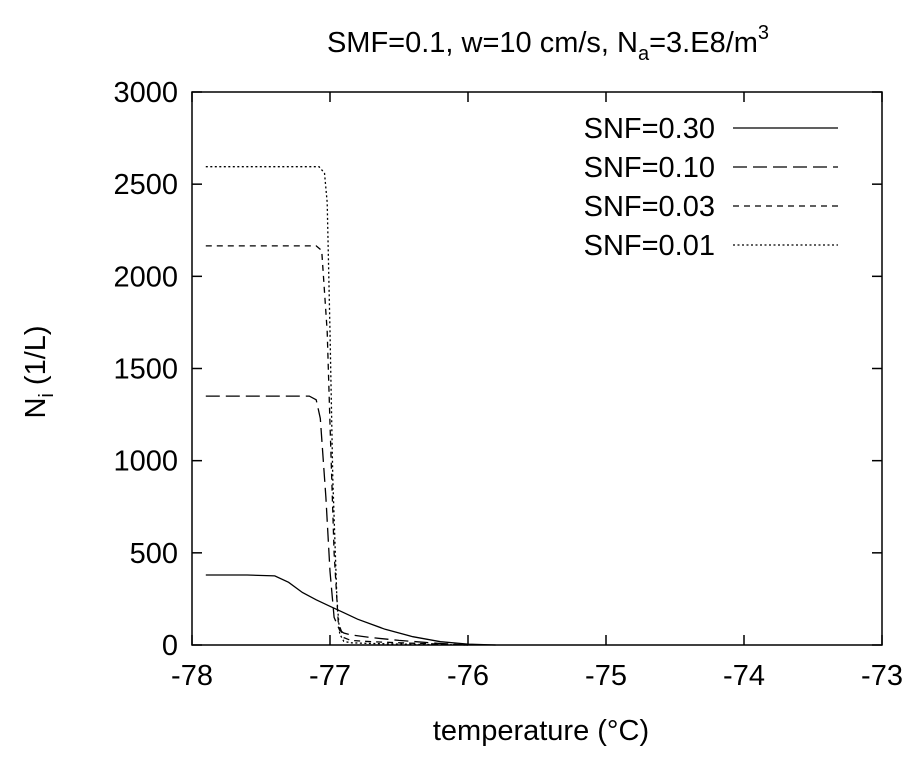  What do you see at coordinates (330, 676) in the screenshot?
I see `x-tick-label: -77` at bounding box center [330, 676].